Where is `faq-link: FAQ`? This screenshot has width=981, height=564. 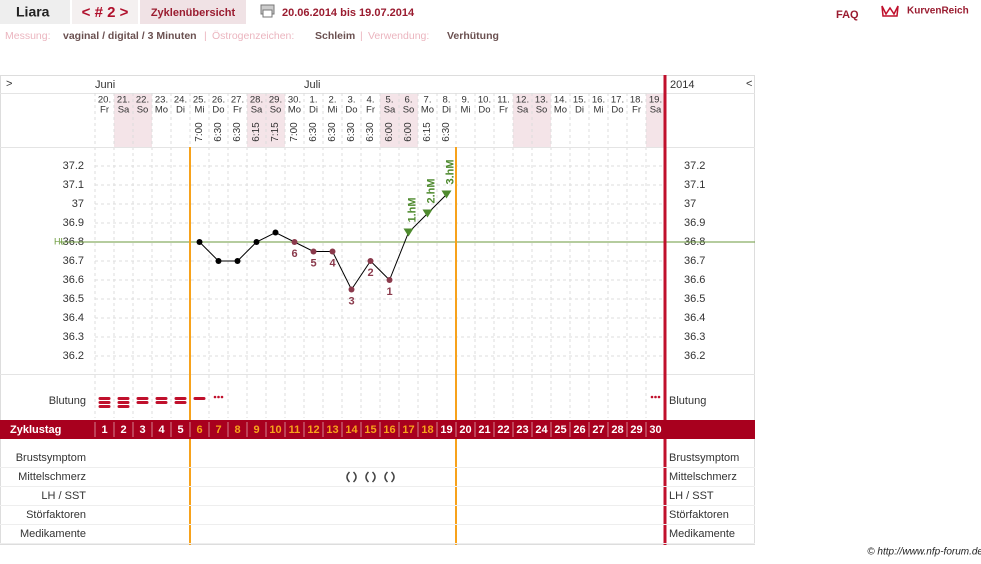 faq-link: FAQ is located at coordinates (847, 15).